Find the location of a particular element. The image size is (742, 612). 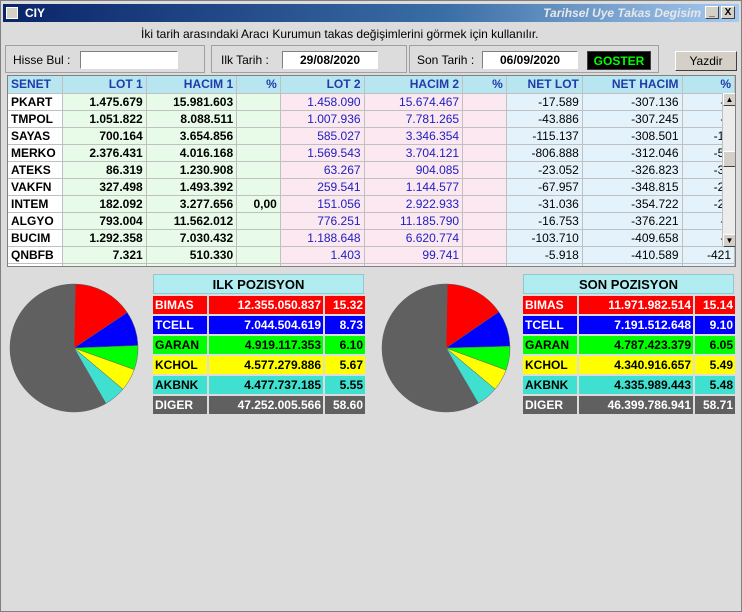

minimize-button: _ is located at coordinates (712, 12).